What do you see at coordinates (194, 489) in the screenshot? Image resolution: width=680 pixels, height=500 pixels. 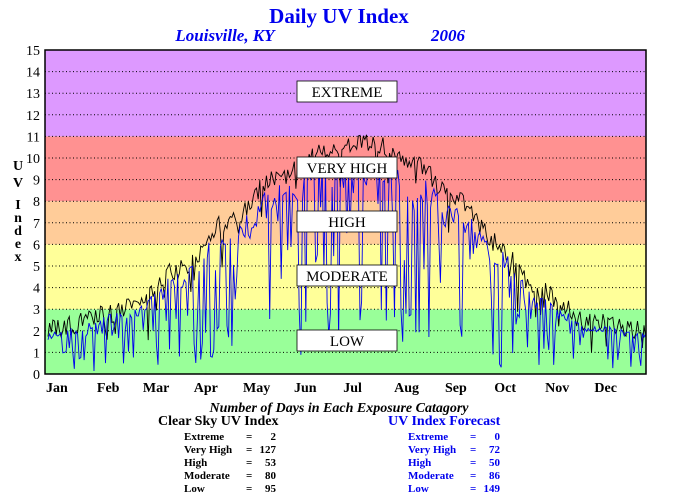 I see `clear-sky-stat-label: Low` at bounding box center [194, 489].